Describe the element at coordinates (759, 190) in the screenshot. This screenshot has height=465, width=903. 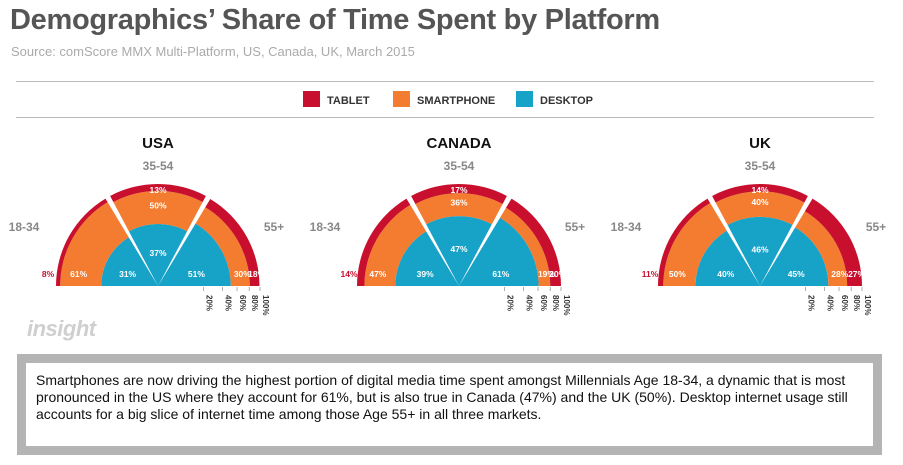
I see `data-label-uk-35-54-tablet: 14%` at that location.